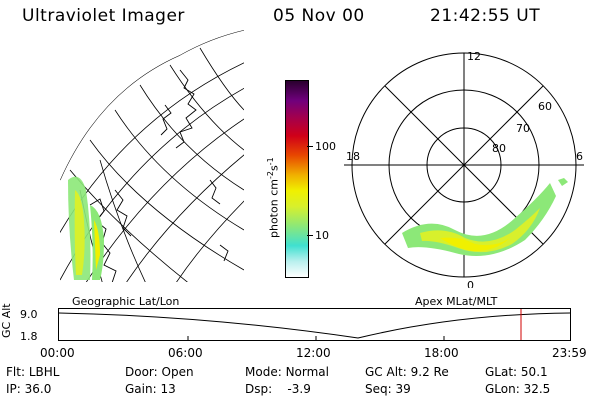 This screenshot has height=400, width=600. I want to click on mlat-label-80: 80, so click(499, 148).